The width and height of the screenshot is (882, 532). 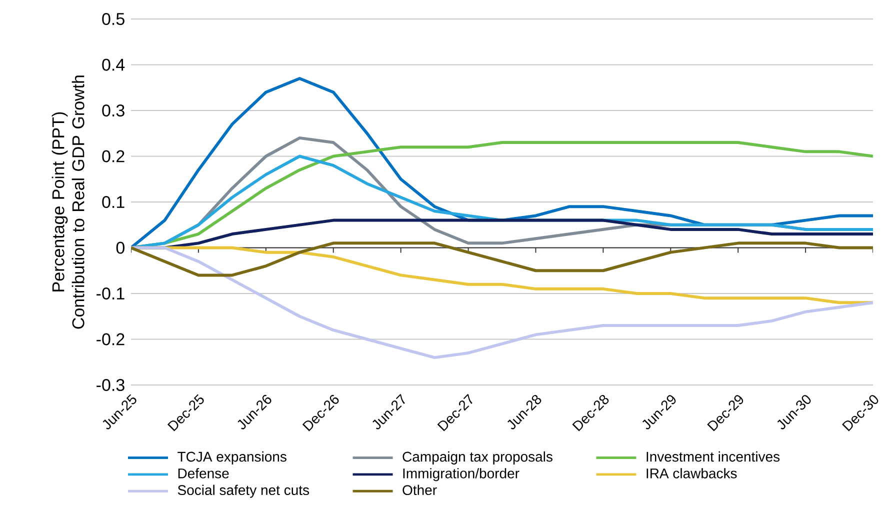 What do you see at coordinates (110, 385) in the screenshot?
I see `y-tick-label: -0.3` at bounding box center [110, 385].